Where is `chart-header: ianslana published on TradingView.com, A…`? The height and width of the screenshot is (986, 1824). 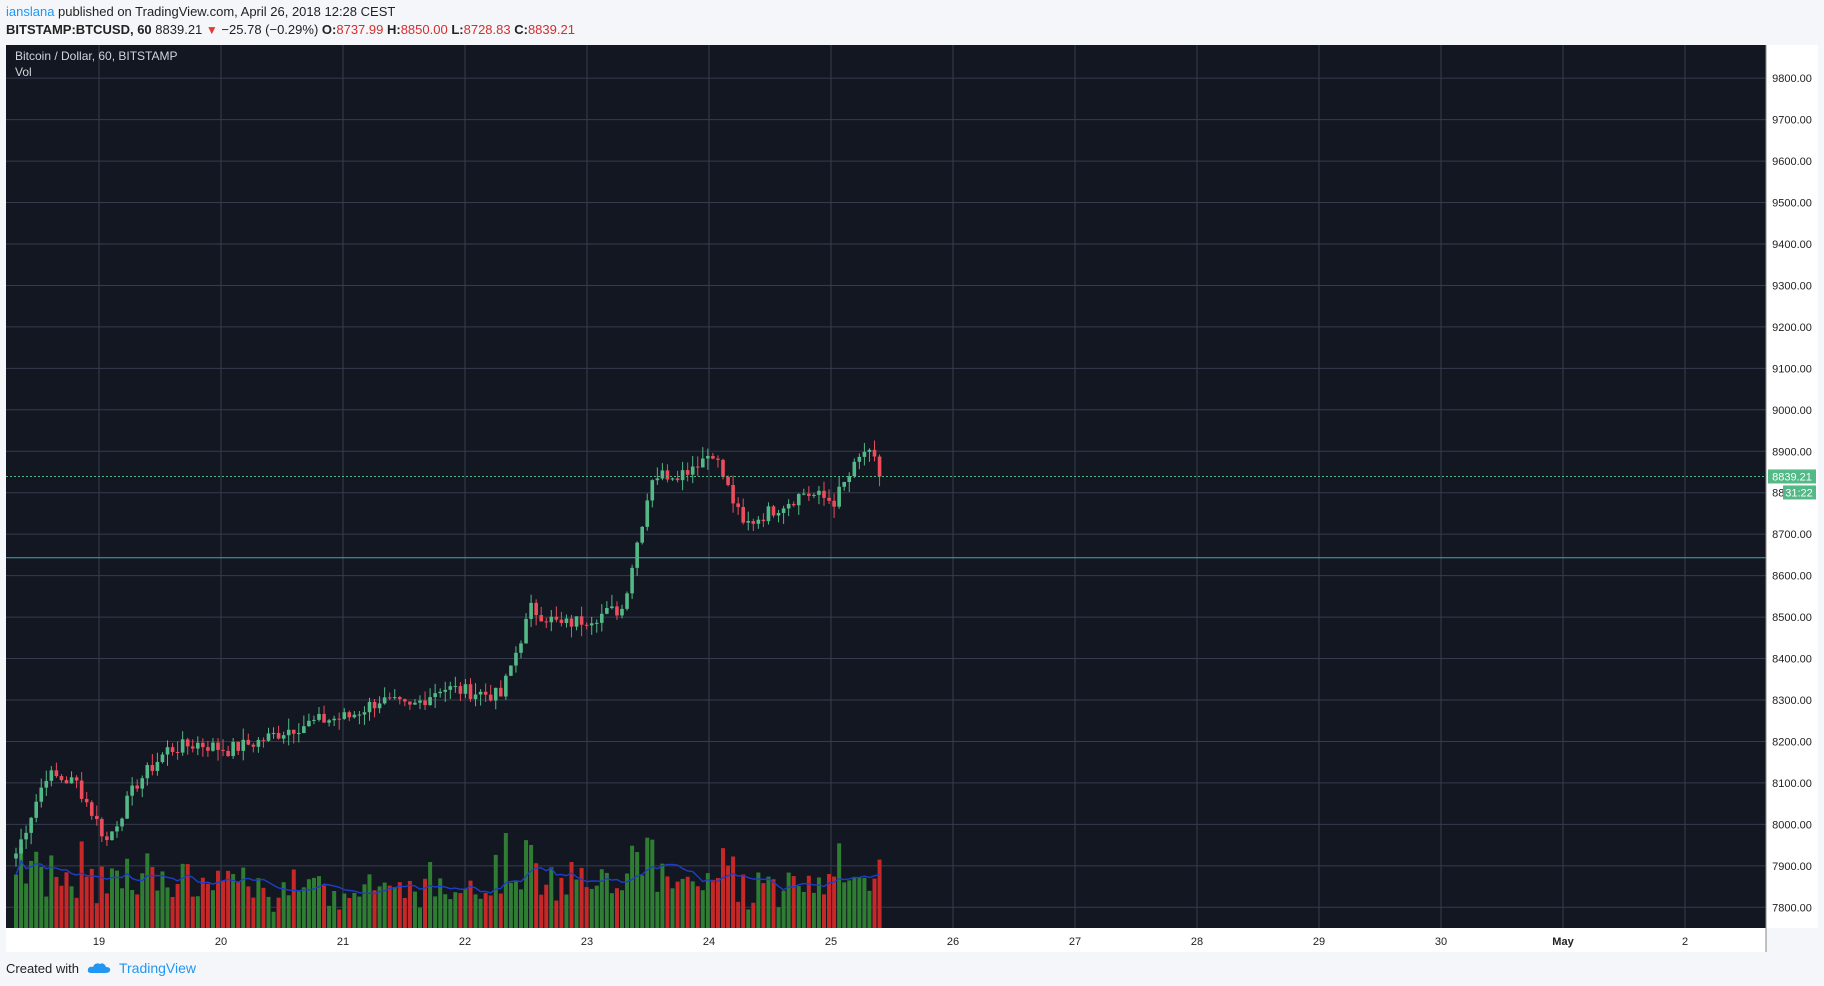 chart-header: ianslana published on TradingView.com, A… is located at coordinates (290, 21).